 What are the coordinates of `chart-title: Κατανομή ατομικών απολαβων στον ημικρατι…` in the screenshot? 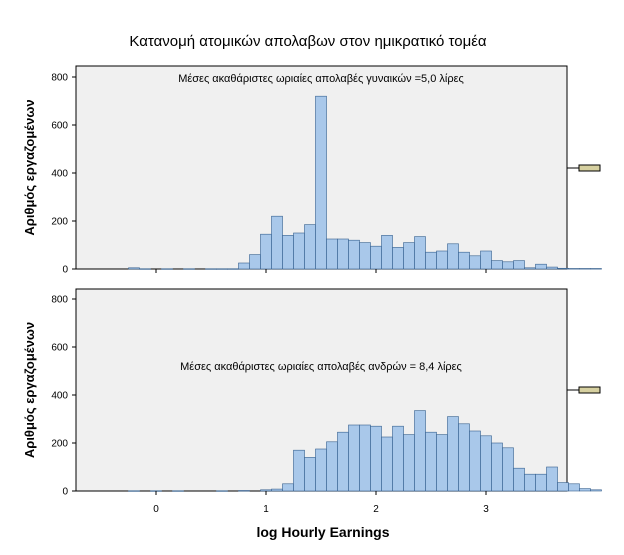 It's located at (308, 41).